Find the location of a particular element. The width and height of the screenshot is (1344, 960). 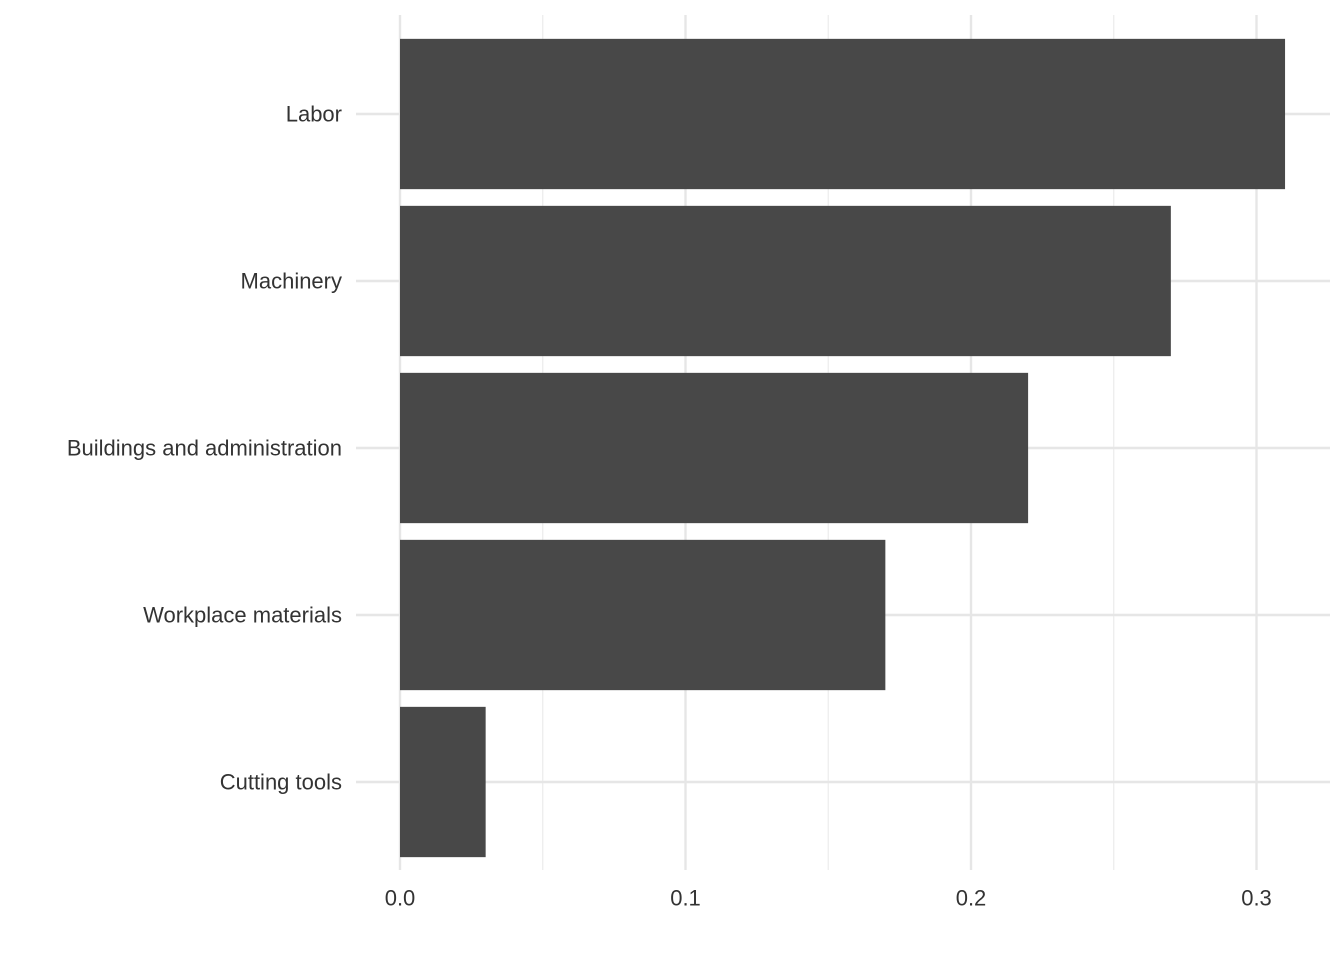

x-tick-label: 0.2 is located at coordinates (971, 898).